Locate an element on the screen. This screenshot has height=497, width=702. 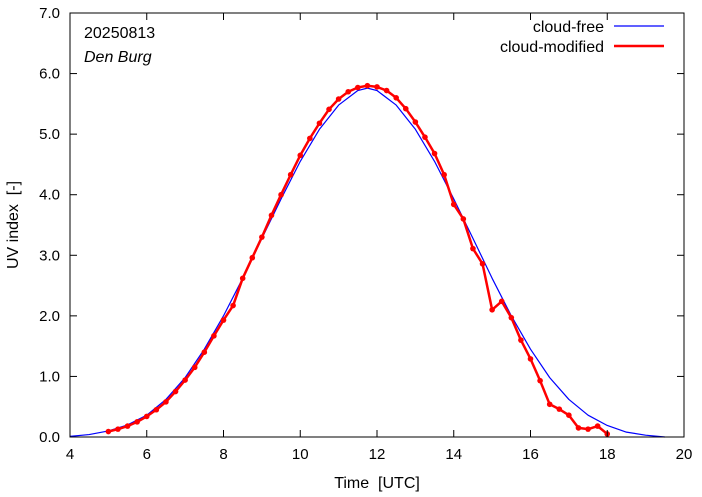
y-tick-label: 0.0 is located at coordinates (49, 437).